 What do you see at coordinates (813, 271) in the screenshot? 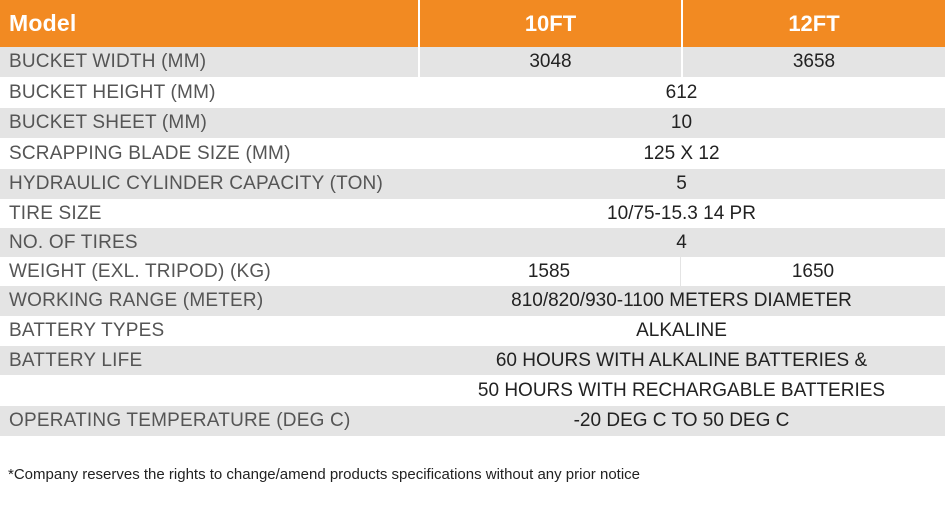
I see `row-value-12ft: 1650` at bounding box center [813, 271].